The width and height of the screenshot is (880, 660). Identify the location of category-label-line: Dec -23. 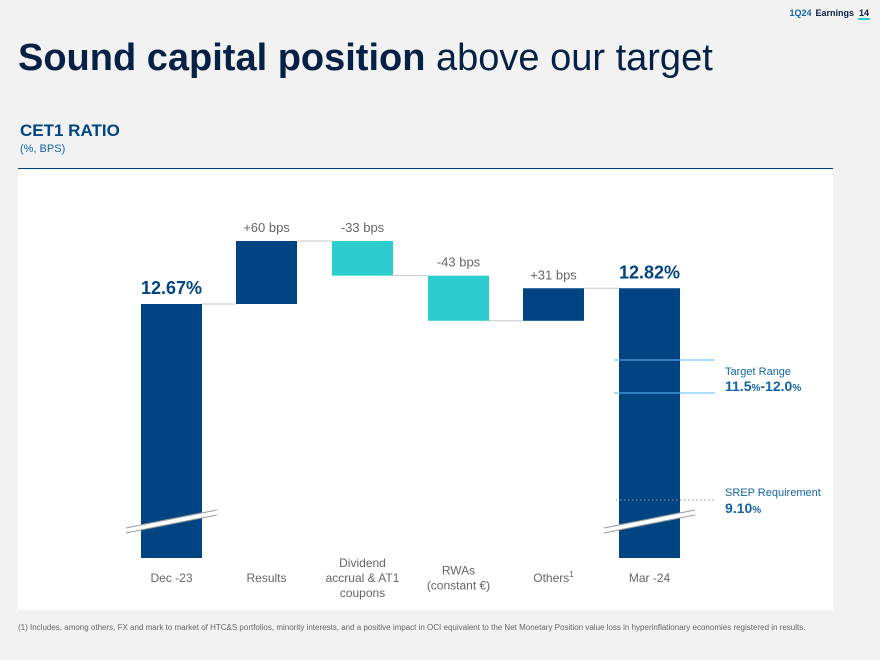
(171, 578).